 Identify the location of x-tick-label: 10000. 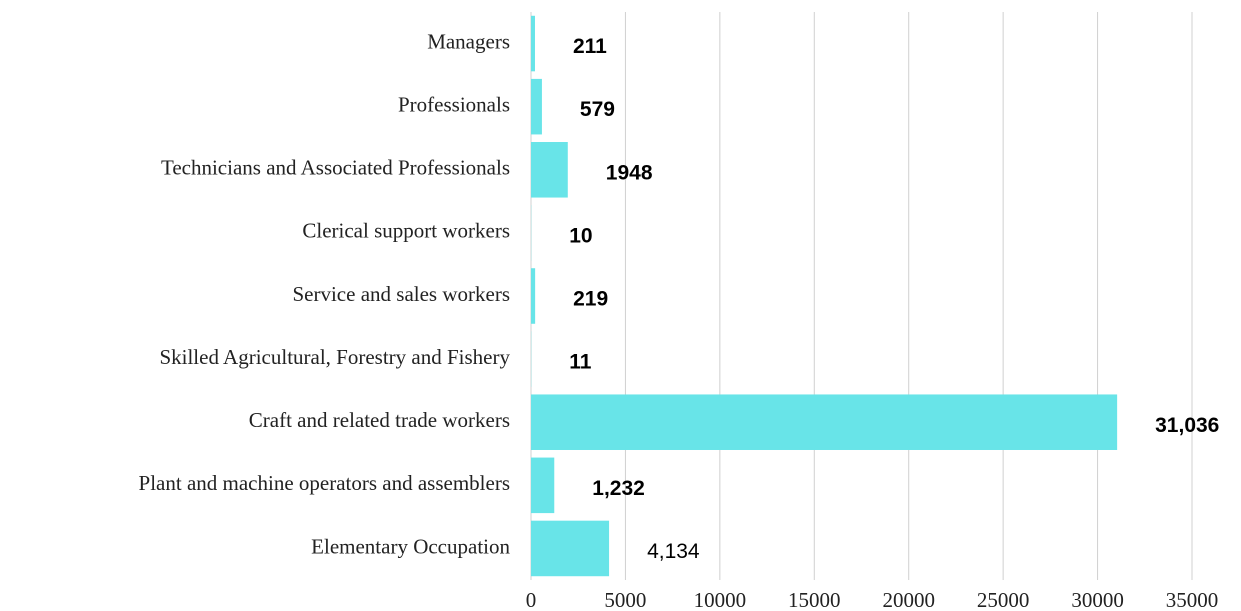
(720, 599).